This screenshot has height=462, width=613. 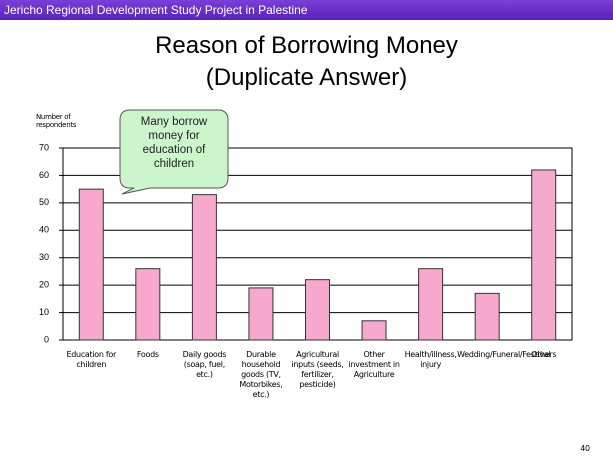 I want to click on x-tick-label: Other investment in Agriculture, so click(x=374, y=364).